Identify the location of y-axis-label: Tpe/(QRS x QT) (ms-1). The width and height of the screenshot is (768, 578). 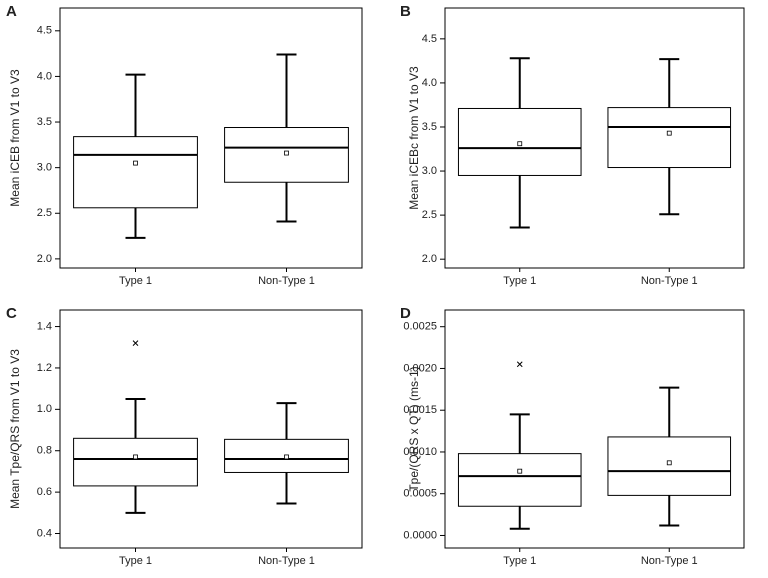
(414, 428).